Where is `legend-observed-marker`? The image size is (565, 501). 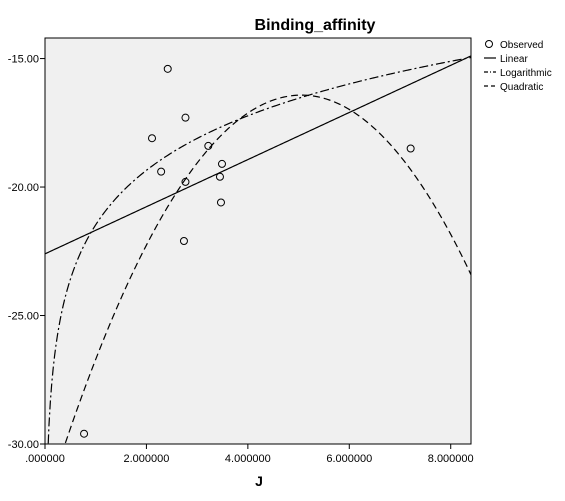
legend-observed-marker is located at coordinates (489, 44).